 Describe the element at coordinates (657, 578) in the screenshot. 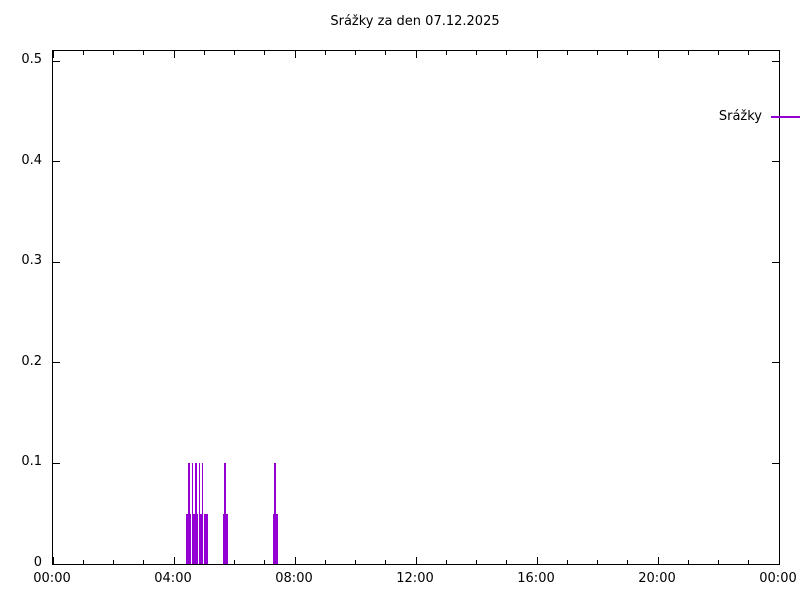

I see `x-axis-label: 20:00` at that location.